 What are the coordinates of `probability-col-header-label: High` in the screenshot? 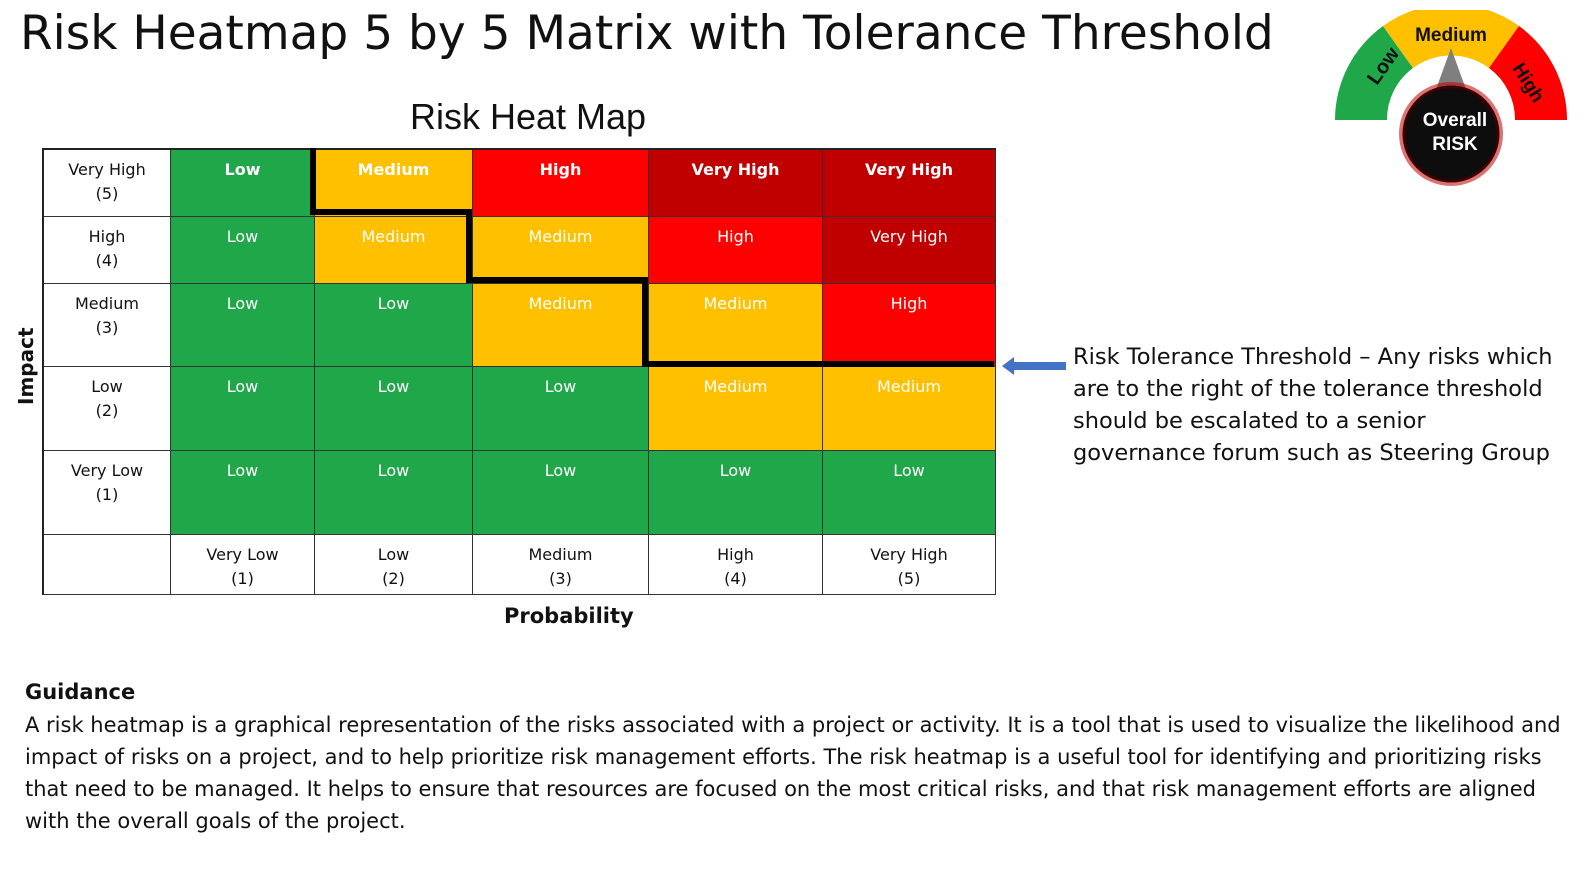 It's located at (735, 554).